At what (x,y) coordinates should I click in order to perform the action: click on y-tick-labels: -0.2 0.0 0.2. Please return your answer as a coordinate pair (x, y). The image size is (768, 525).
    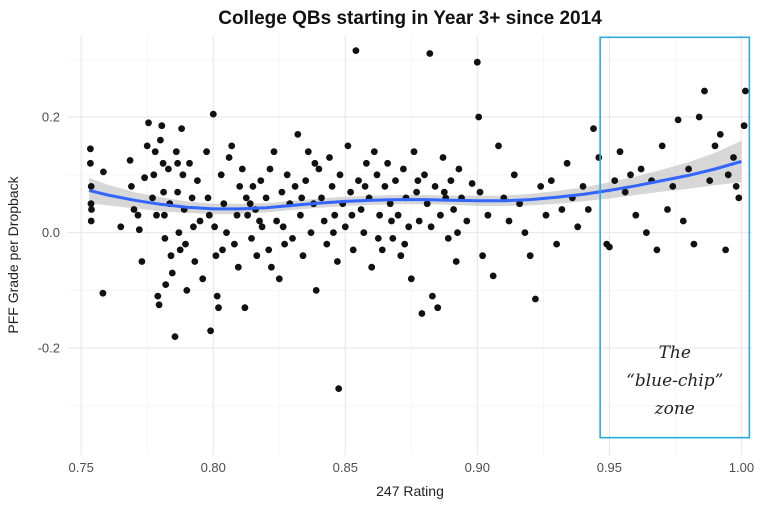
    Looking at the image, I should click on (49, 233).